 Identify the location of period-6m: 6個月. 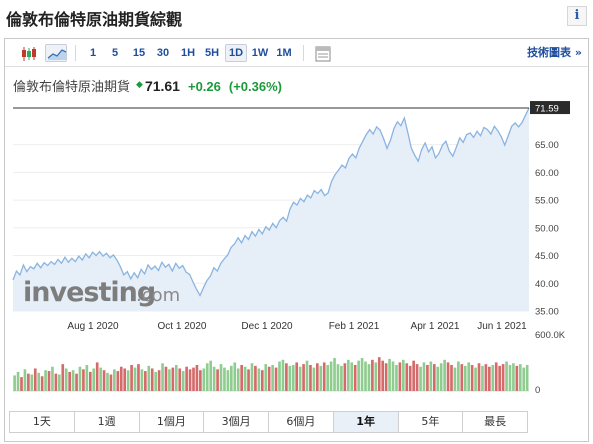
(301, 422).